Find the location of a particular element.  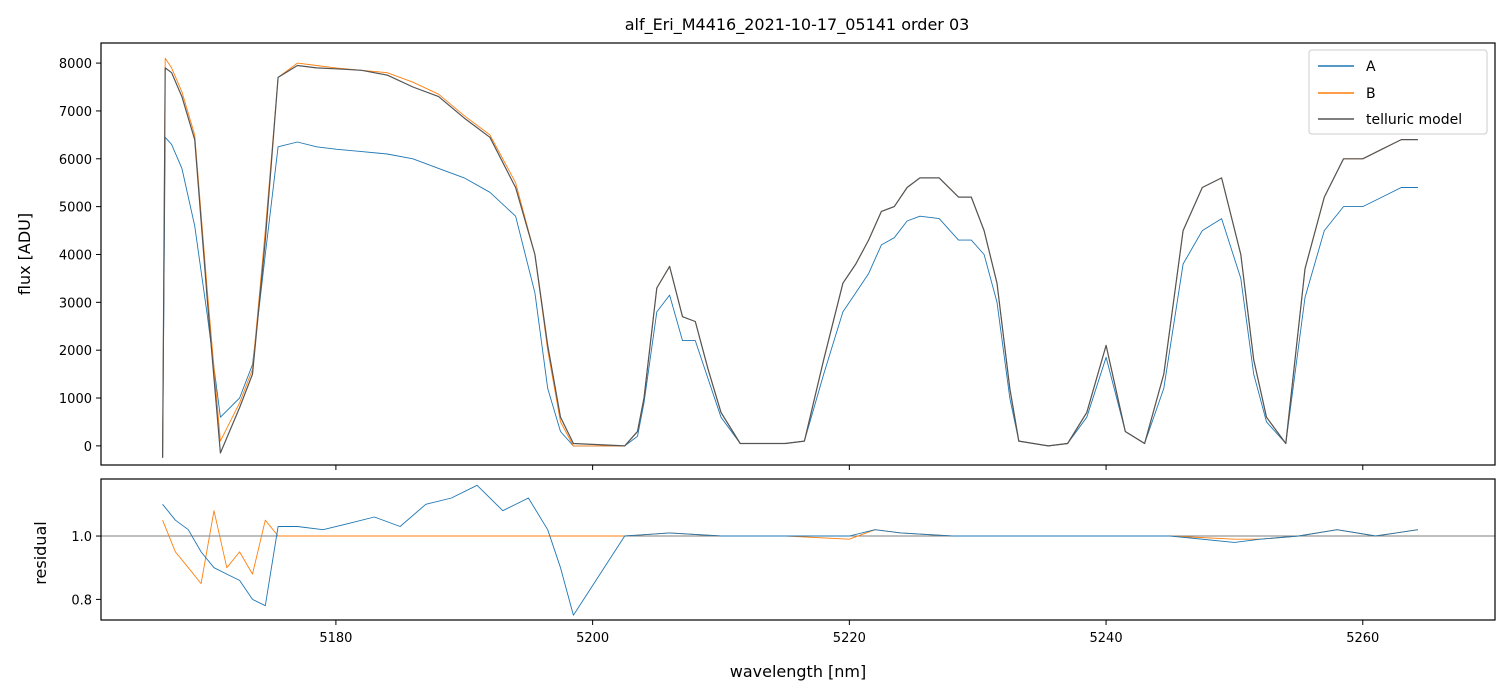

legend-box is located at coordinates (1398, 92).